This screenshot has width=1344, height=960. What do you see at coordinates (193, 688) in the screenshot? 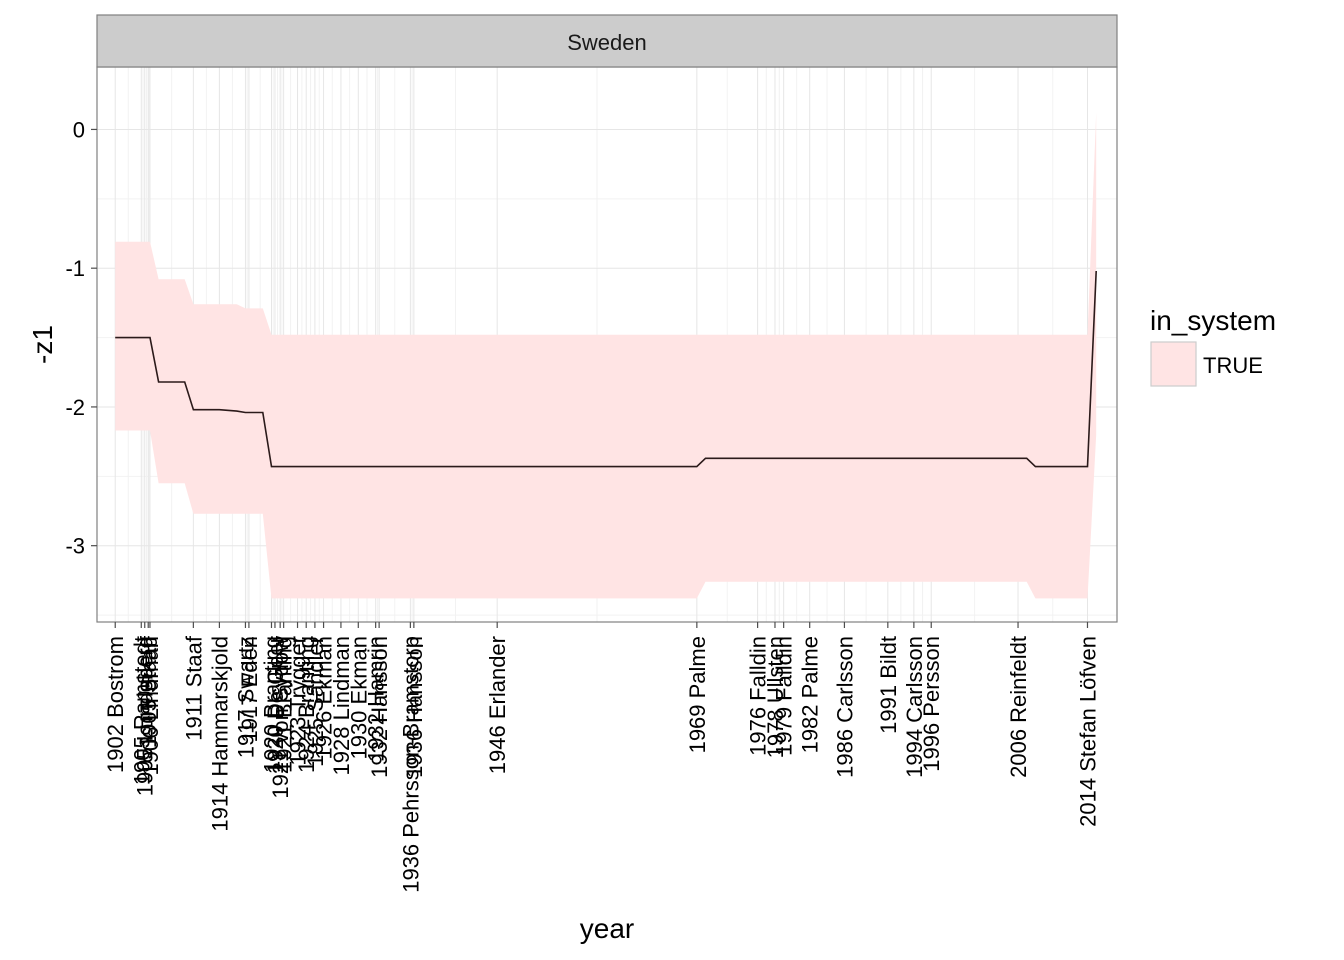
I see `x-tick-label: 1911 Staaf` at bounding box center [193, 688].